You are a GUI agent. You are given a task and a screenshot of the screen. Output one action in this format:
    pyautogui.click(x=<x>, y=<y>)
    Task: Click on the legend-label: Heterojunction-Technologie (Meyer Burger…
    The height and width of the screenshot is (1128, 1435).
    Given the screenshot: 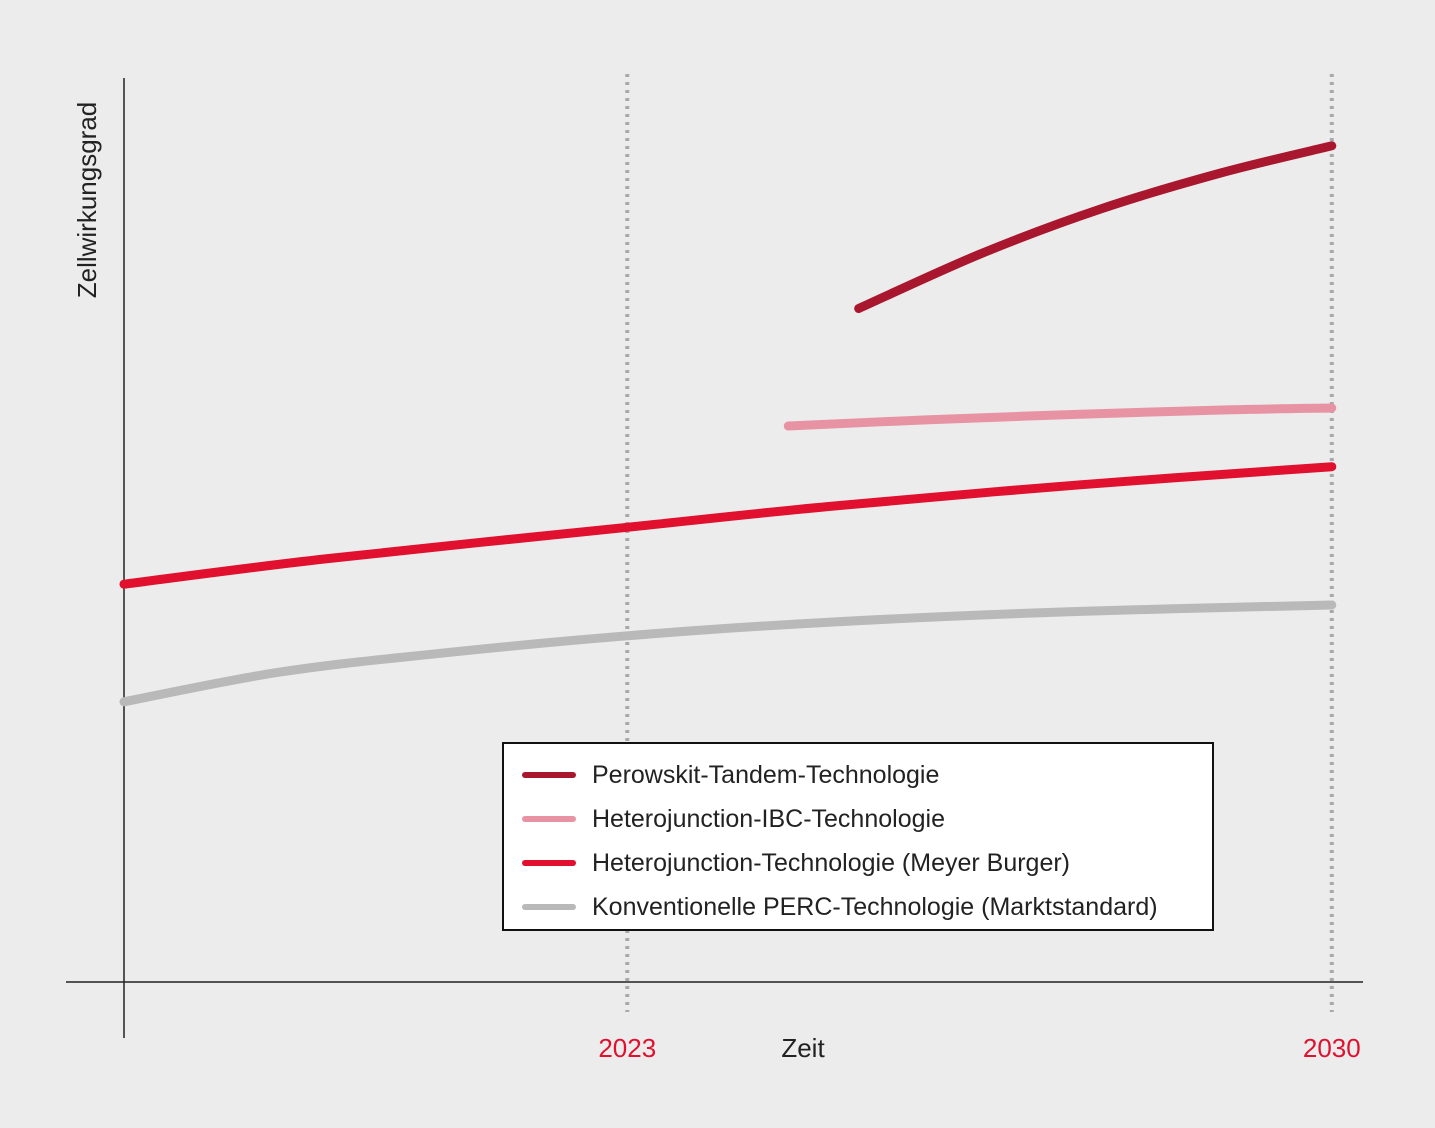 What is the action you would take?
    pyautogui.click(x=831, y=862)
    